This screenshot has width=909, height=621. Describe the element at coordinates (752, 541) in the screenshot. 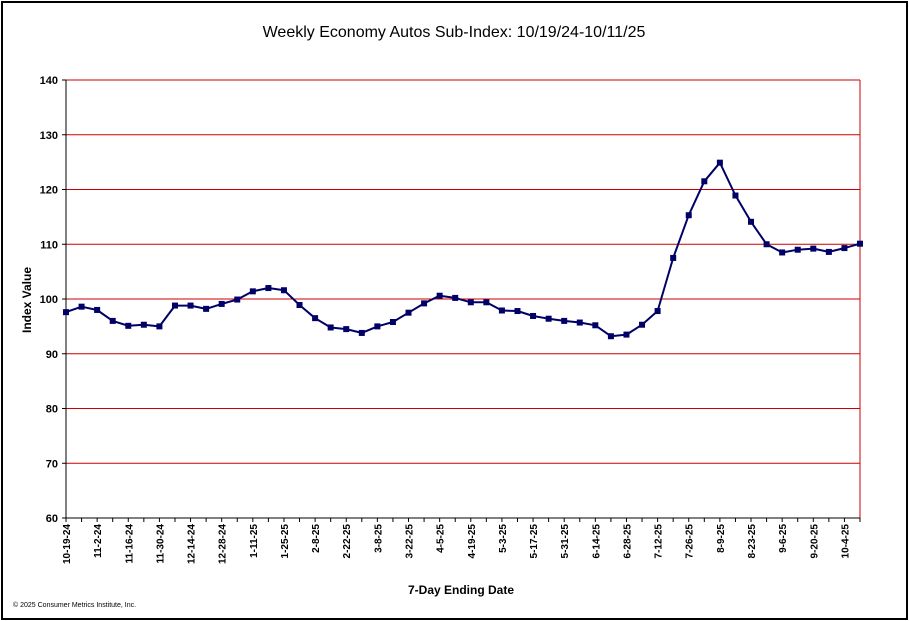

I see `x-tick-label: 8-23-25` at that location.